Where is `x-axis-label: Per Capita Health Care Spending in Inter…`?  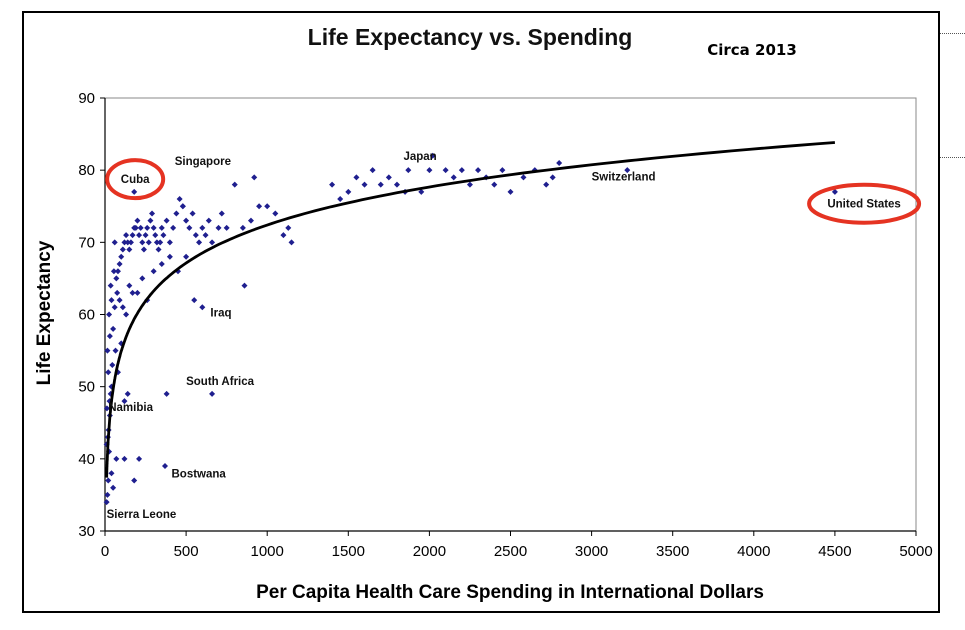 x-axis-label: Per Capita Health Care Spending in Inter… is located at coordinates (510, 592).